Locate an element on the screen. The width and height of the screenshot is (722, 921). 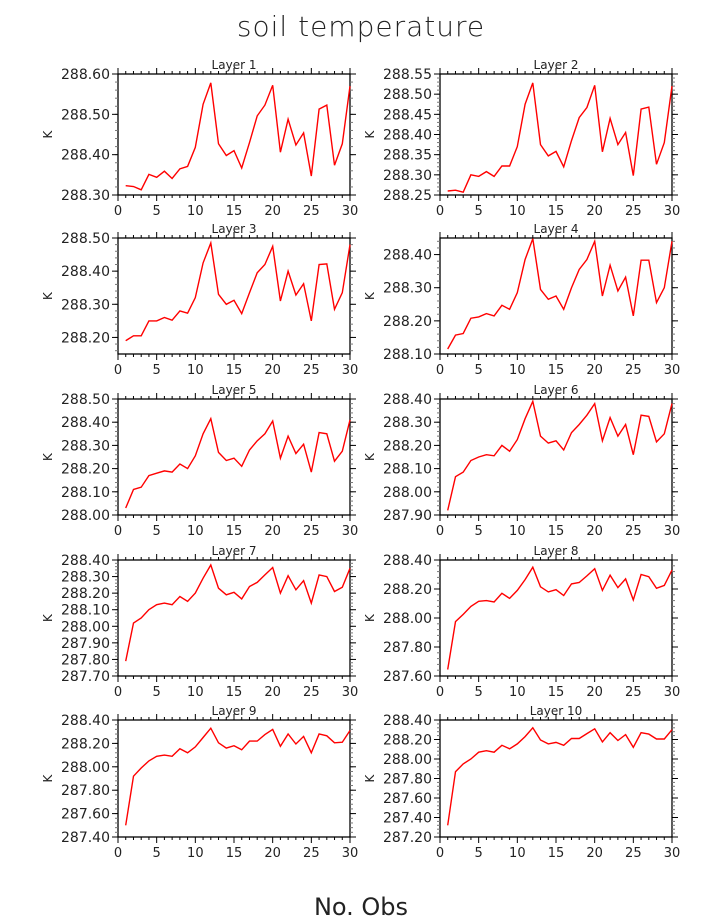
y-tick-label: 288.45 is located at coordinates (407, 115).